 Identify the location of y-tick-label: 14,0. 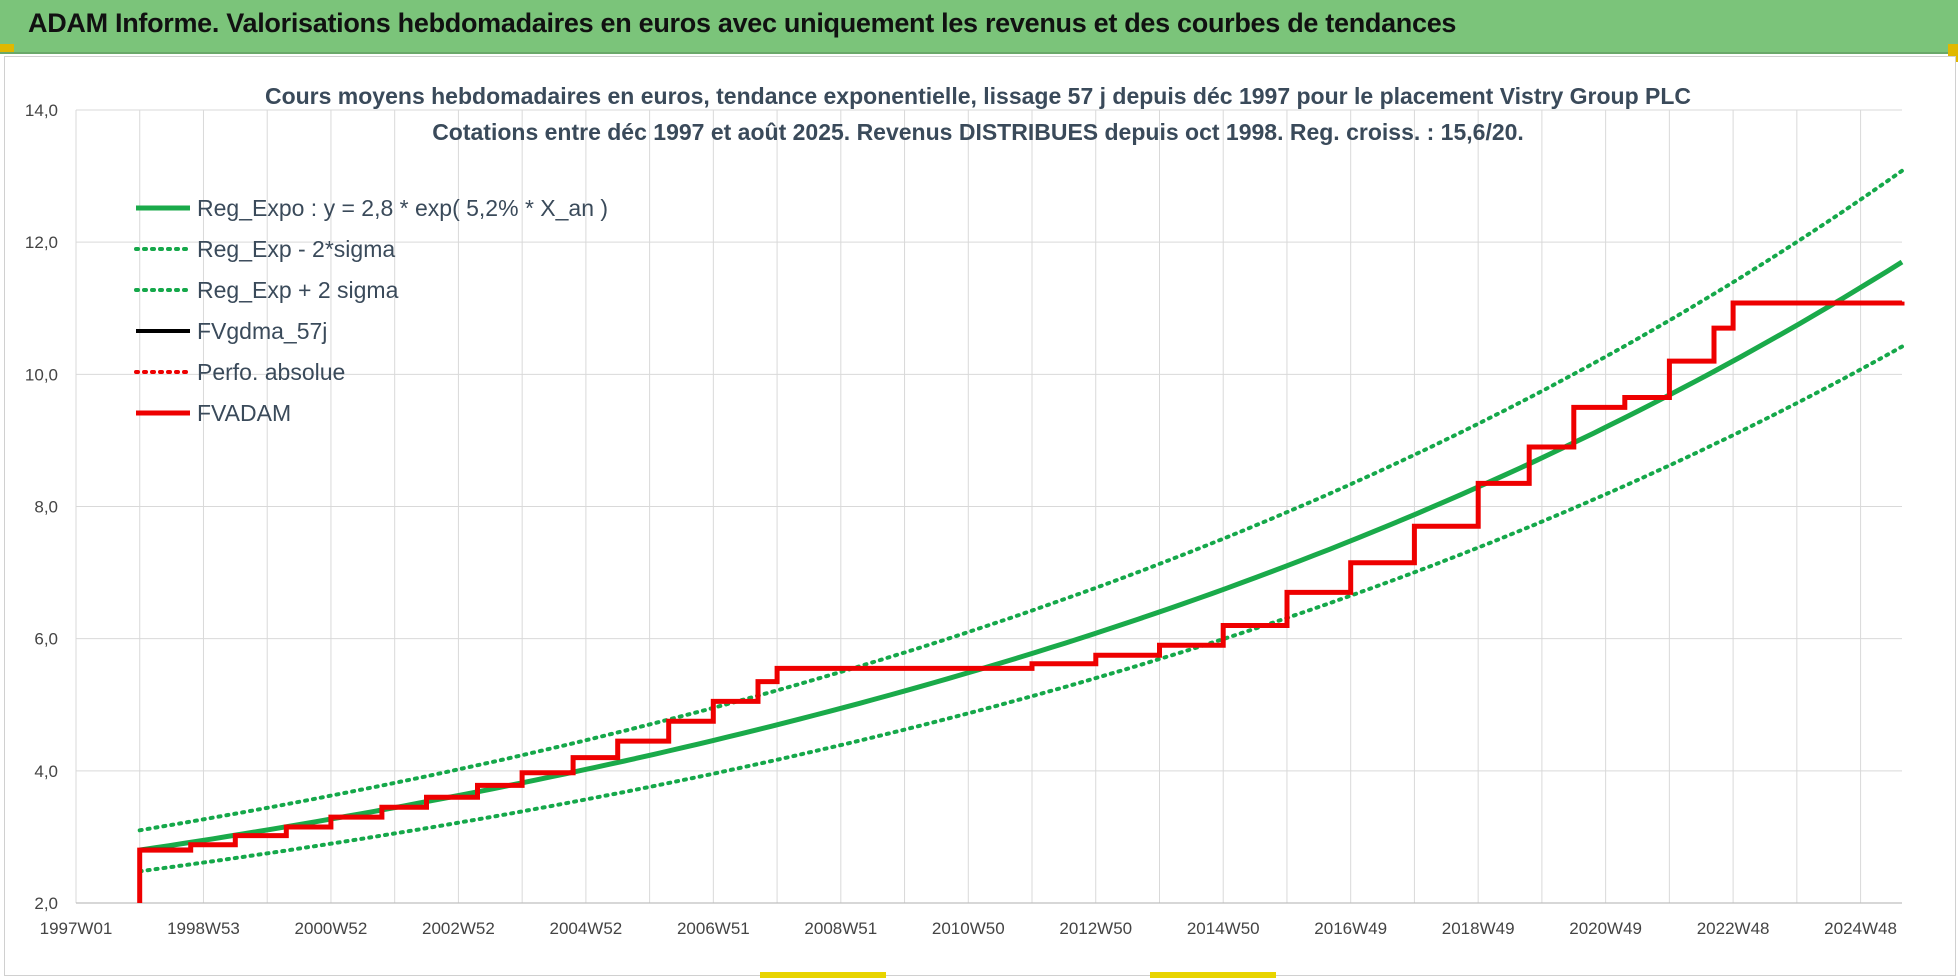
(41, 110).